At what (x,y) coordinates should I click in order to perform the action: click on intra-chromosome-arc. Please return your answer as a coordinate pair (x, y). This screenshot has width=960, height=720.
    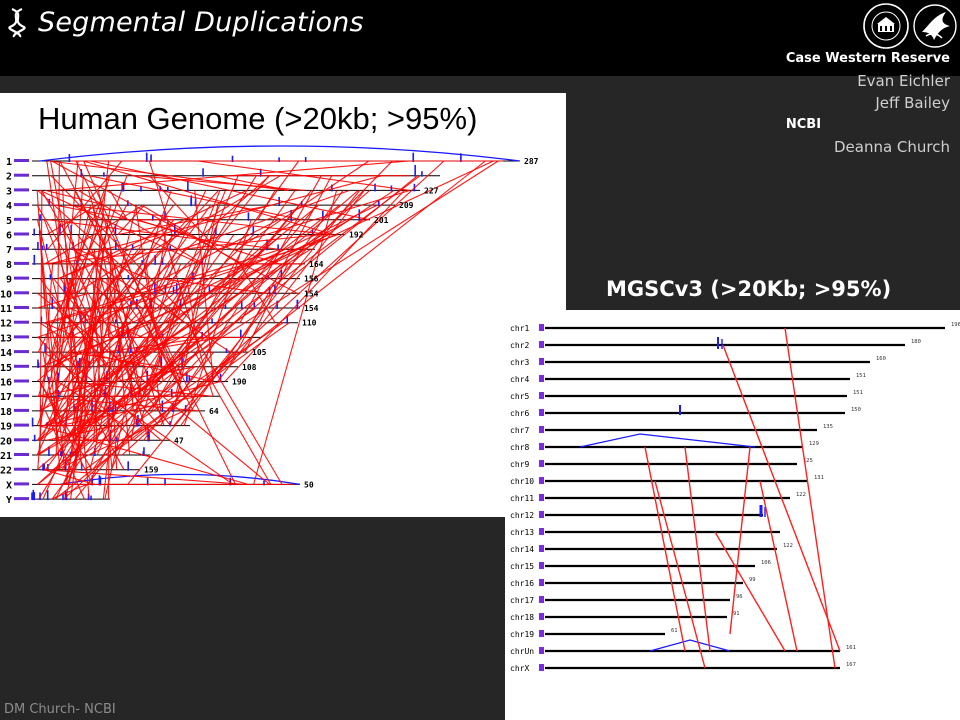
    Looking at the image, I should click on (280, 153).